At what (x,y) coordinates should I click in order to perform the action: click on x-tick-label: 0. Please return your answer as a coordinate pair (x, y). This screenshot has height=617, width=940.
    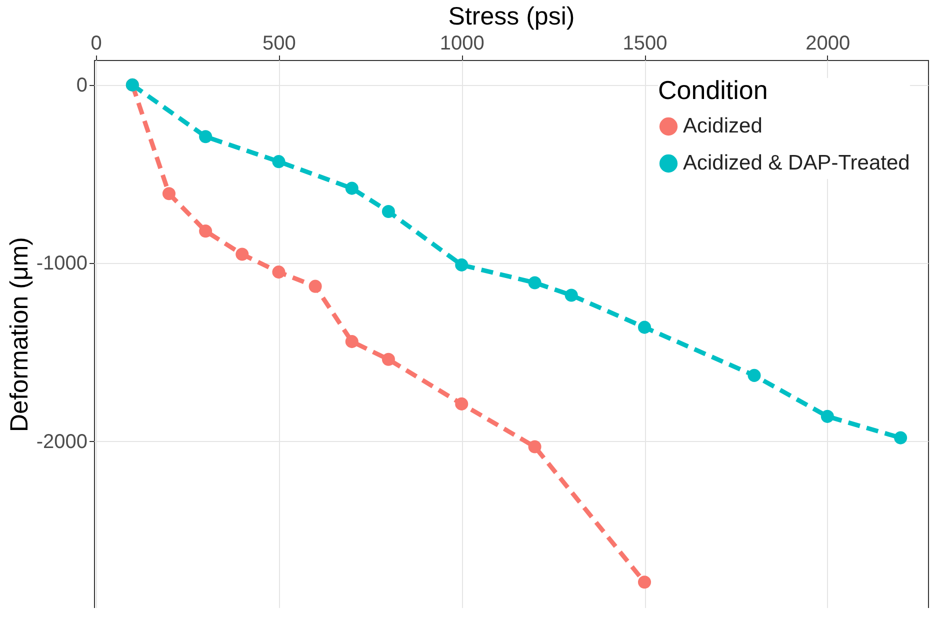
    Looking at the image, I should click on (96, 43).